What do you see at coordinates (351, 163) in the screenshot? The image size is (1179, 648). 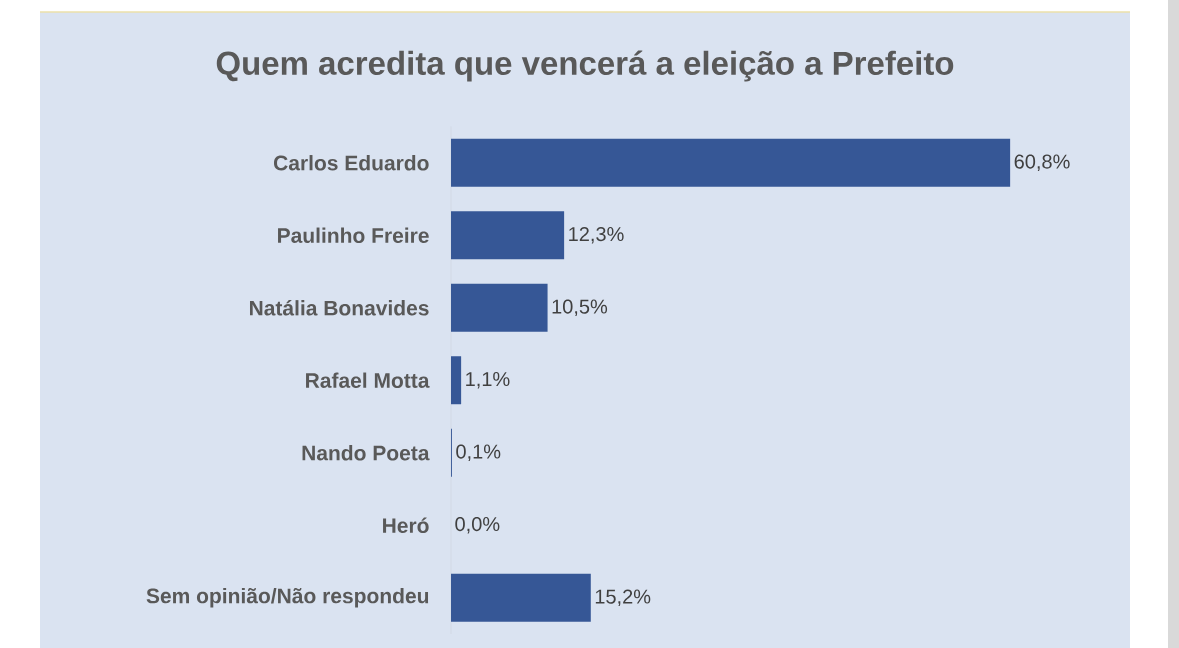 I see `y-tick-label: Carlos Eduardo` at bounding box center [351, 163].